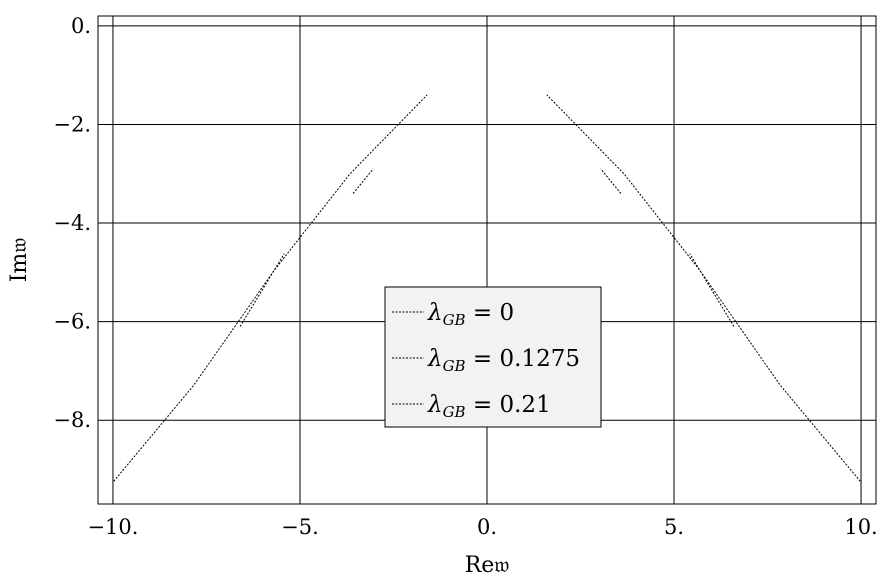 The image size is (889, 577). I want to click on x-tick-labels: −10. −5. 0. 5. 10., so click(482, 527).